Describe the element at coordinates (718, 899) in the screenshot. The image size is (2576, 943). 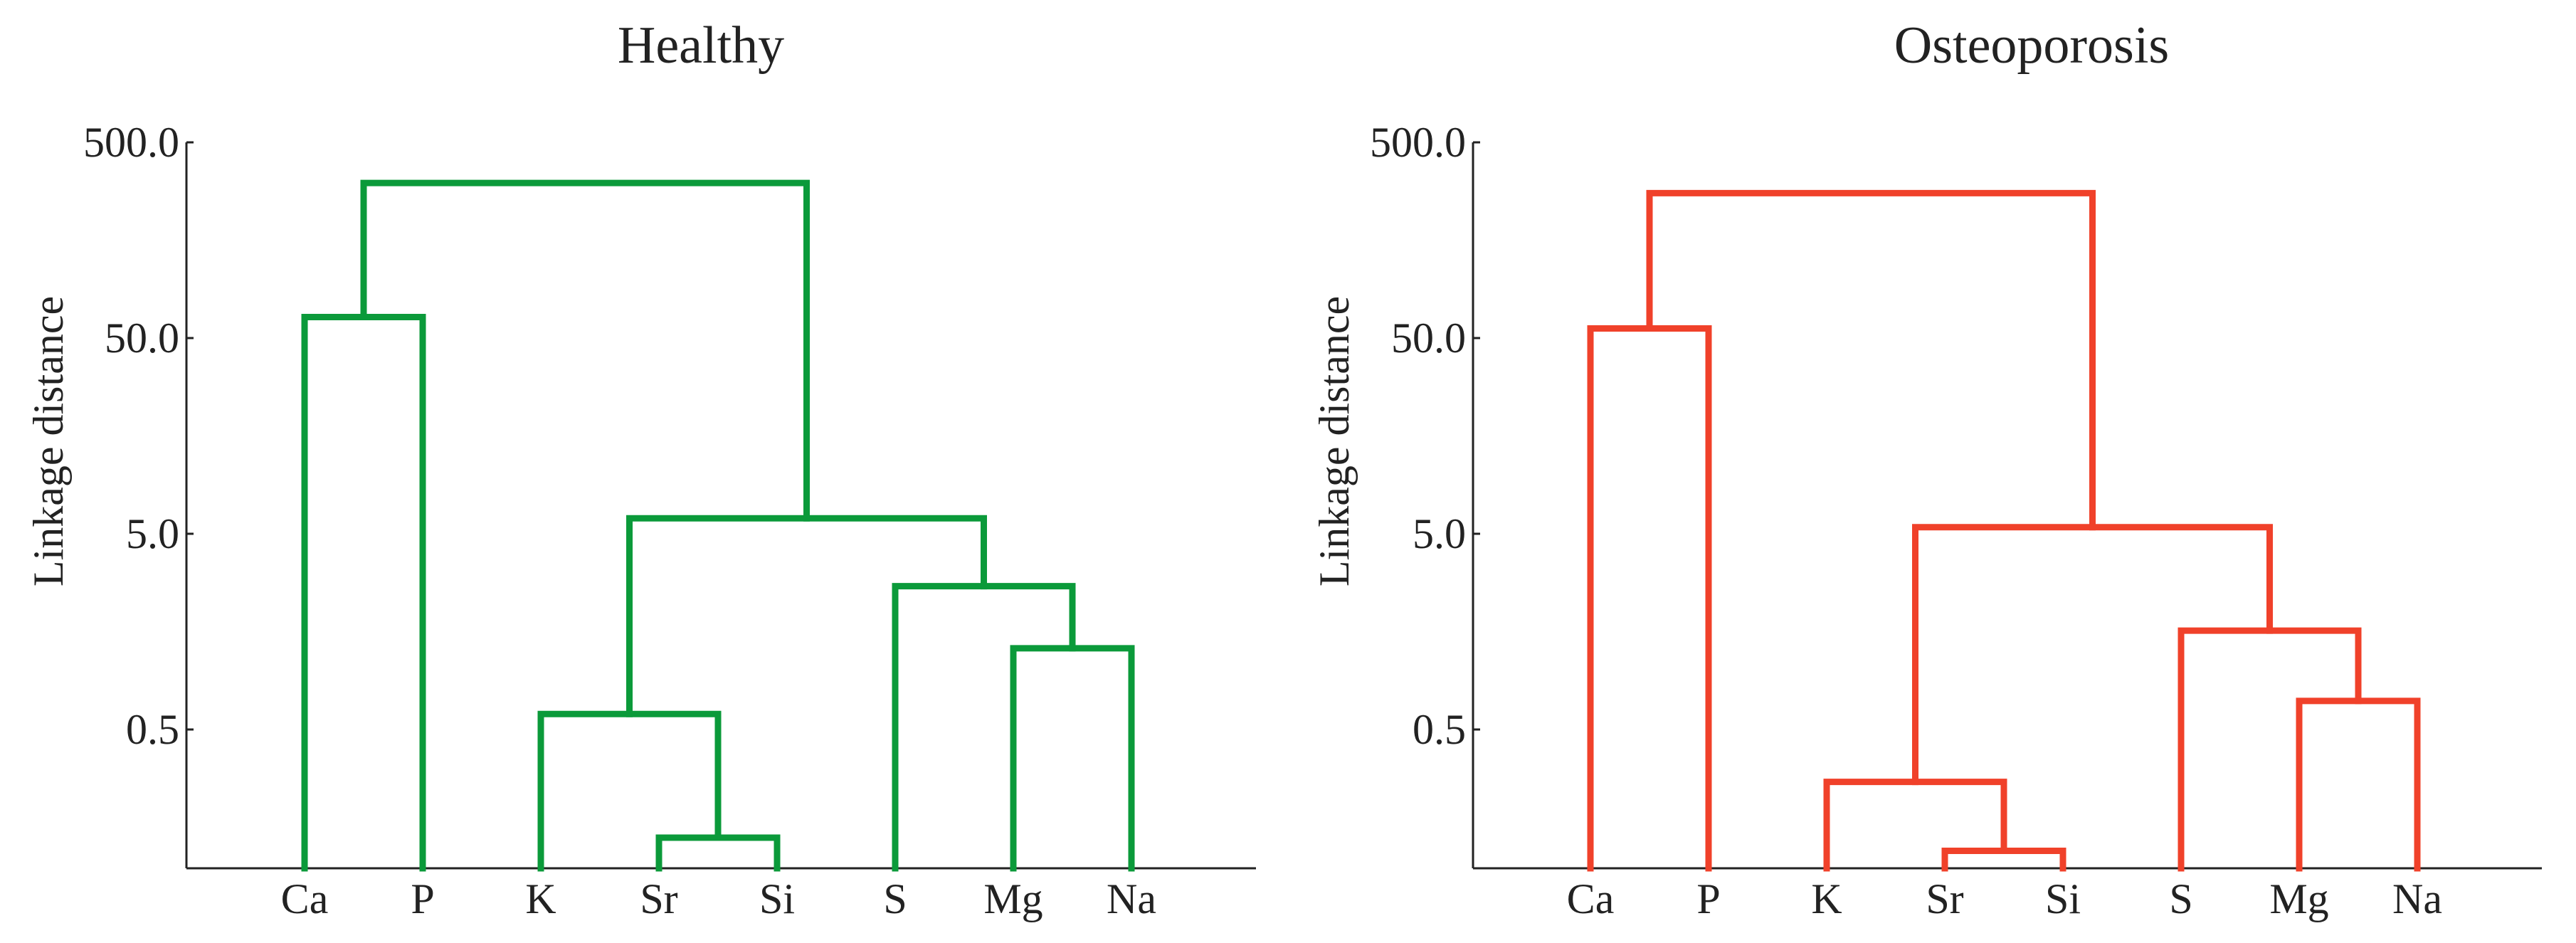
I see `x-tick-labels-healthy: Ca P K Sr Si S Mg Na` at that location.